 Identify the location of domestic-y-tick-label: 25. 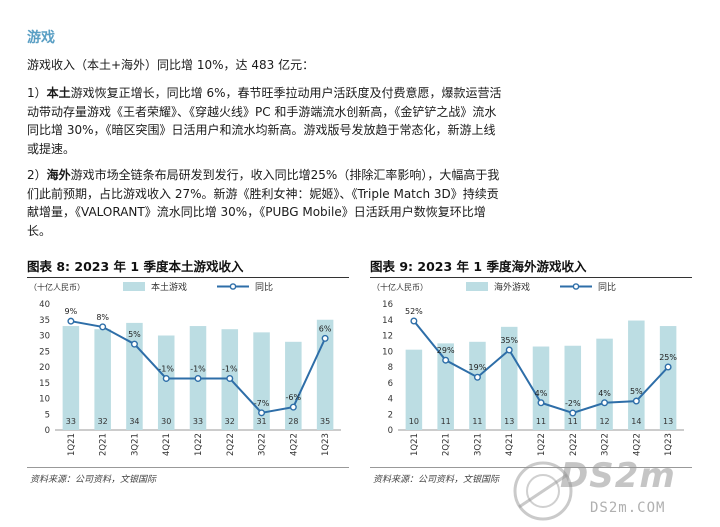
(44, 352).